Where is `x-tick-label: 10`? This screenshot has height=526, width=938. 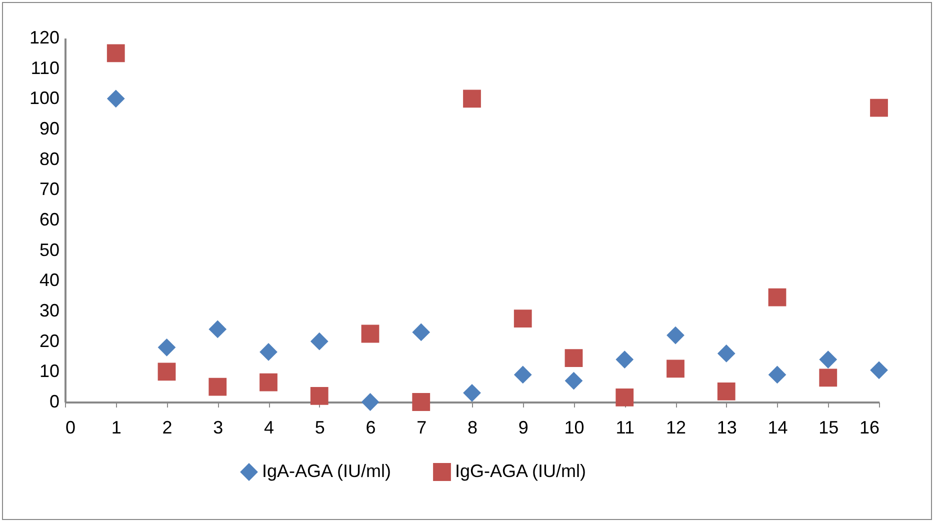 x-tick-label: 10 is located at coordinates (574, 428).